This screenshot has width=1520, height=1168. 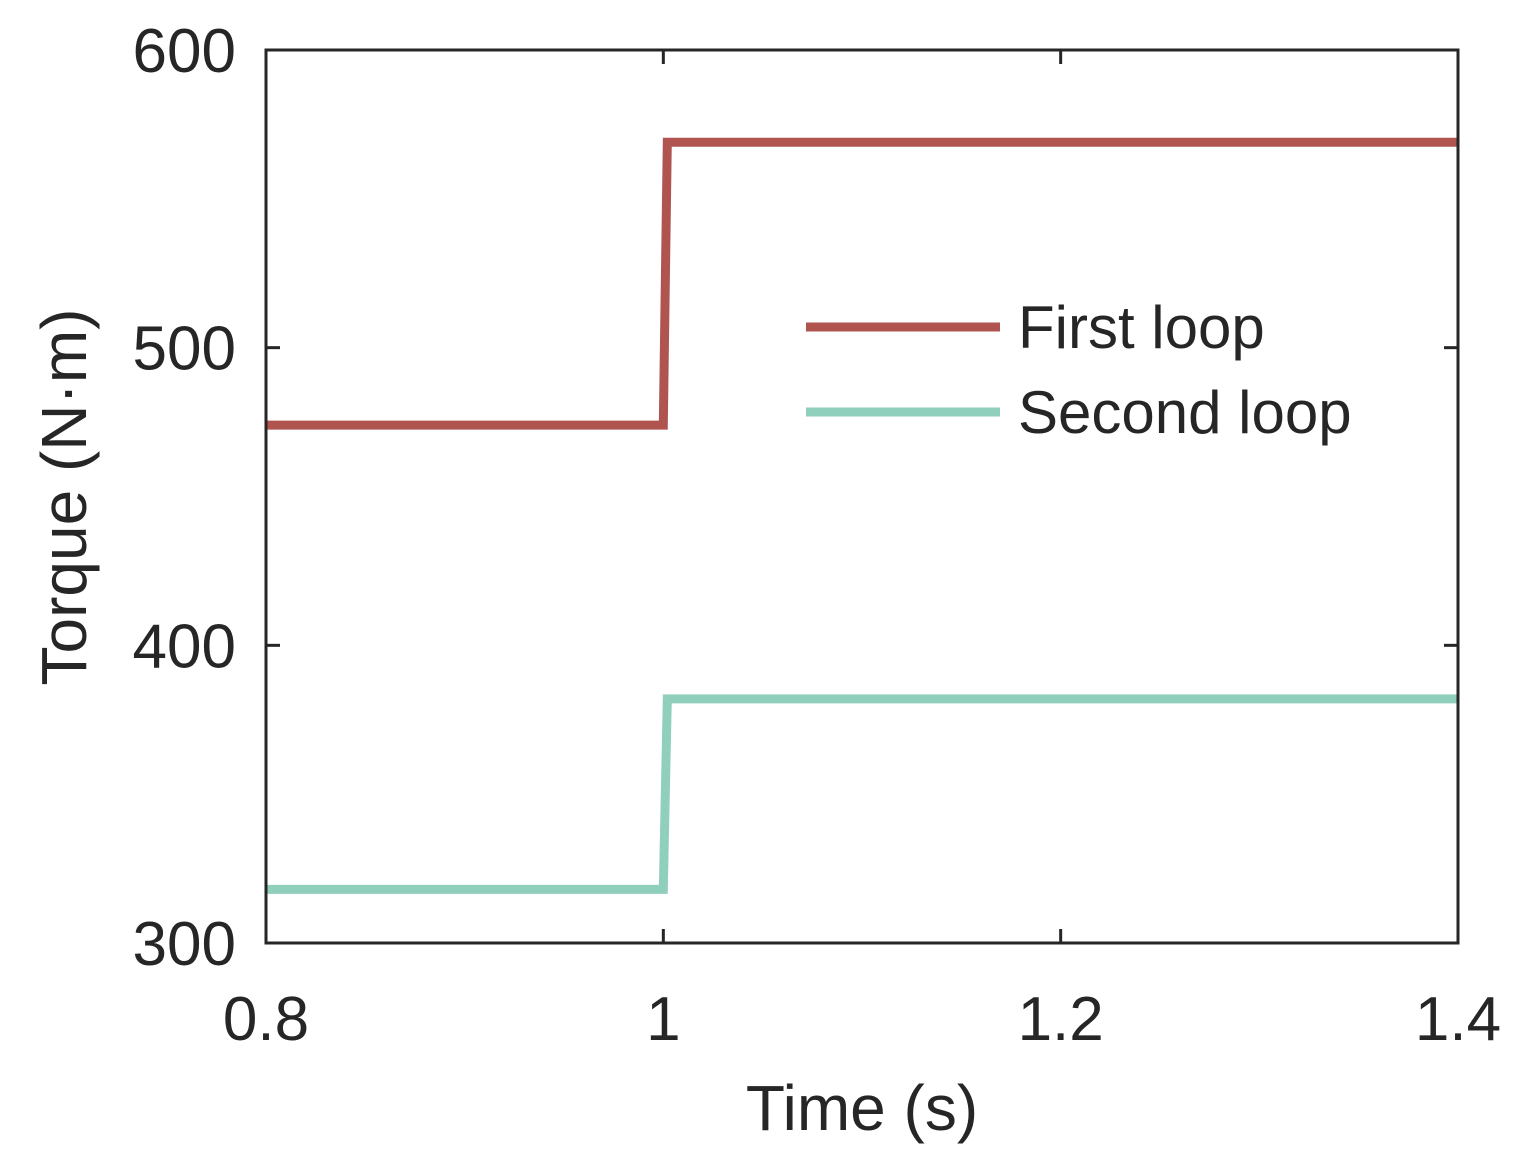 What do you see at coordinates (1458, 1019) in the screenshot?
I see `x-tick-label: 1.4` at bounding box center [1458, 1019].